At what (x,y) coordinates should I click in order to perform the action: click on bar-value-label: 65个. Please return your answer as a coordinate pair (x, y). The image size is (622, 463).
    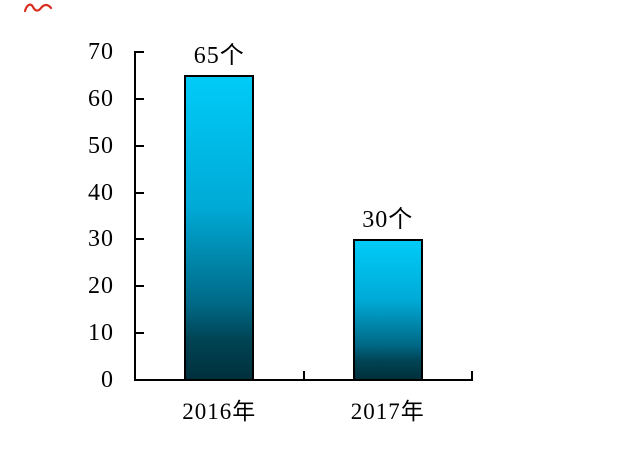
    Looking at the image, I should click on (219, 56).